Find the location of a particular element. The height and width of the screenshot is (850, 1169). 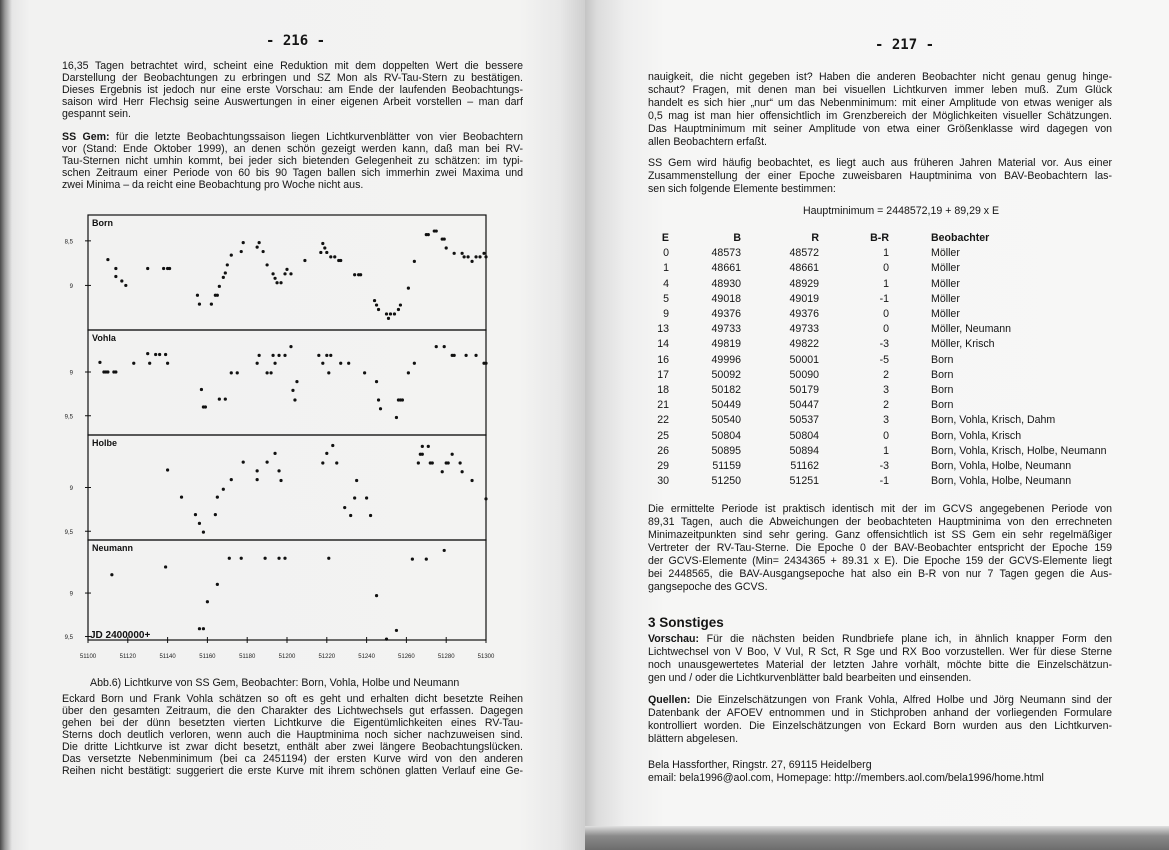

table-row: 13 49733 49733 0 Möller, Neumann is located at coordinates (875, 329).